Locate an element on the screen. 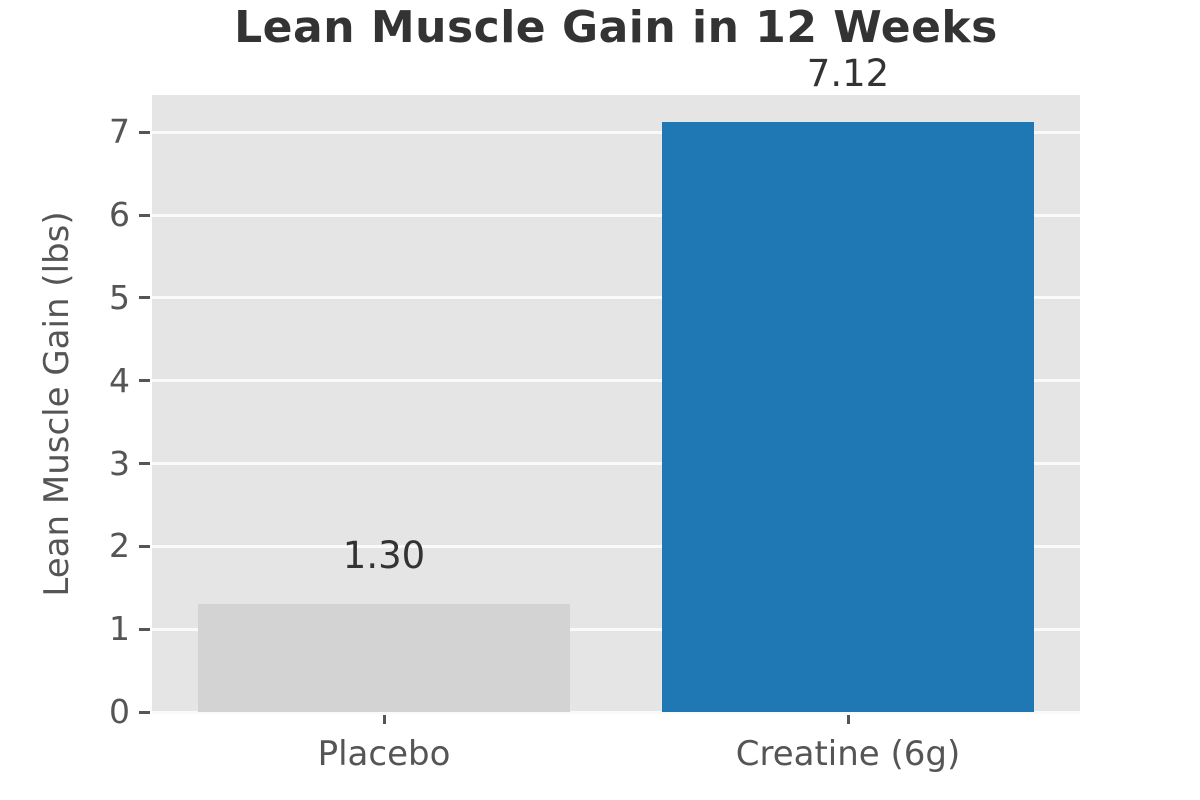  y-tick-label-4: 4 is located at coordinates (119, 380).